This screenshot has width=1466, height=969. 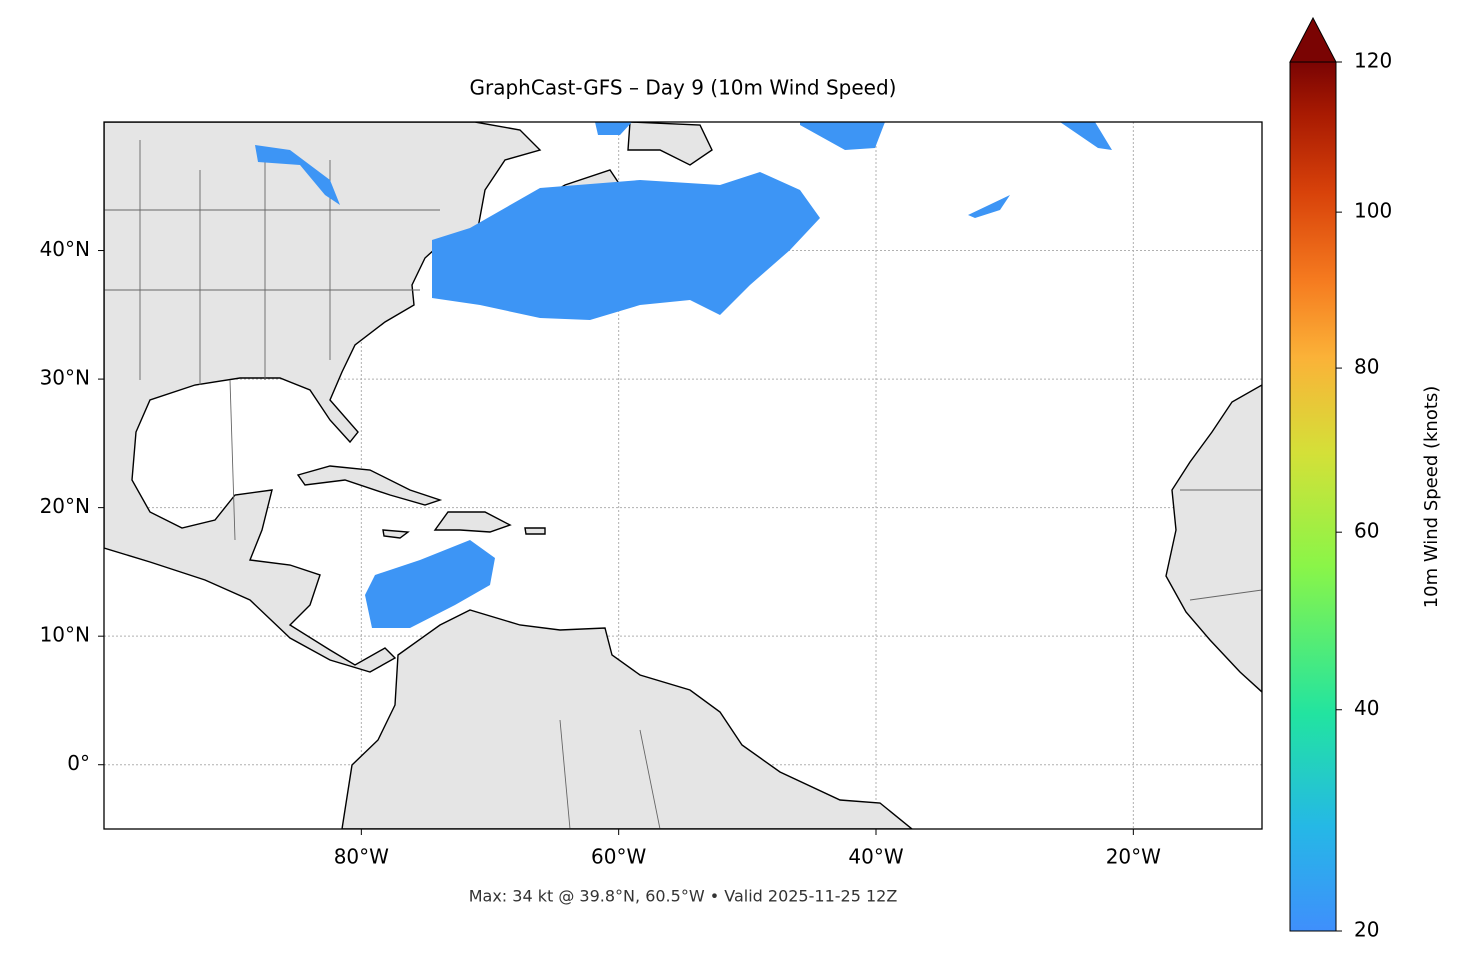 I want to click on colorbar-label: 10m Wind Speed (knots), so click(x=1431, y=497).